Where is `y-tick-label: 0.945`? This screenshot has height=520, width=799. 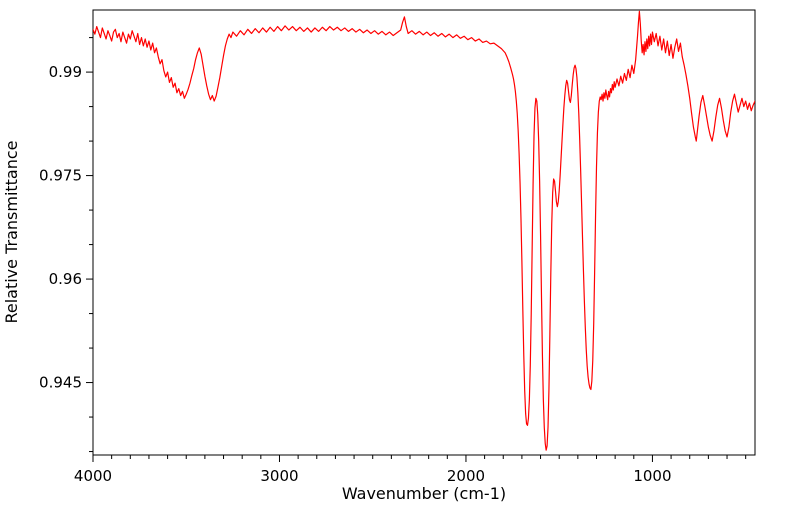
y-tick-label: 0.945 is located at coordinates (60, 383).